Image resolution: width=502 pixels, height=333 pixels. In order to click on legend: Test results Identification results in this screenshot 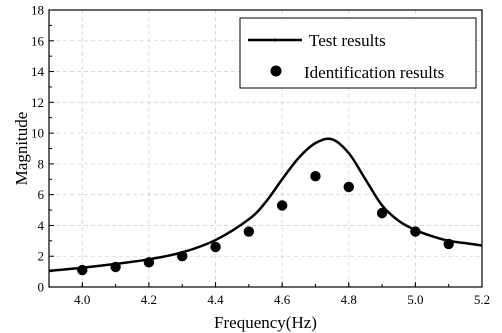, I will do `click(358, 53)`.